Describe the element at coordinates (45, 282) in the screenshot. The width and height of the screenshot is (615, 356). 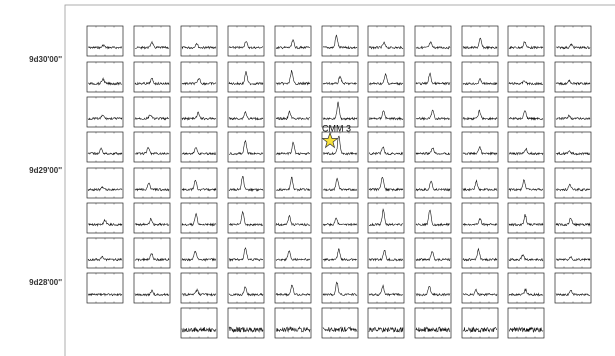
I see `dec-label: 9d28'00''` at that location.